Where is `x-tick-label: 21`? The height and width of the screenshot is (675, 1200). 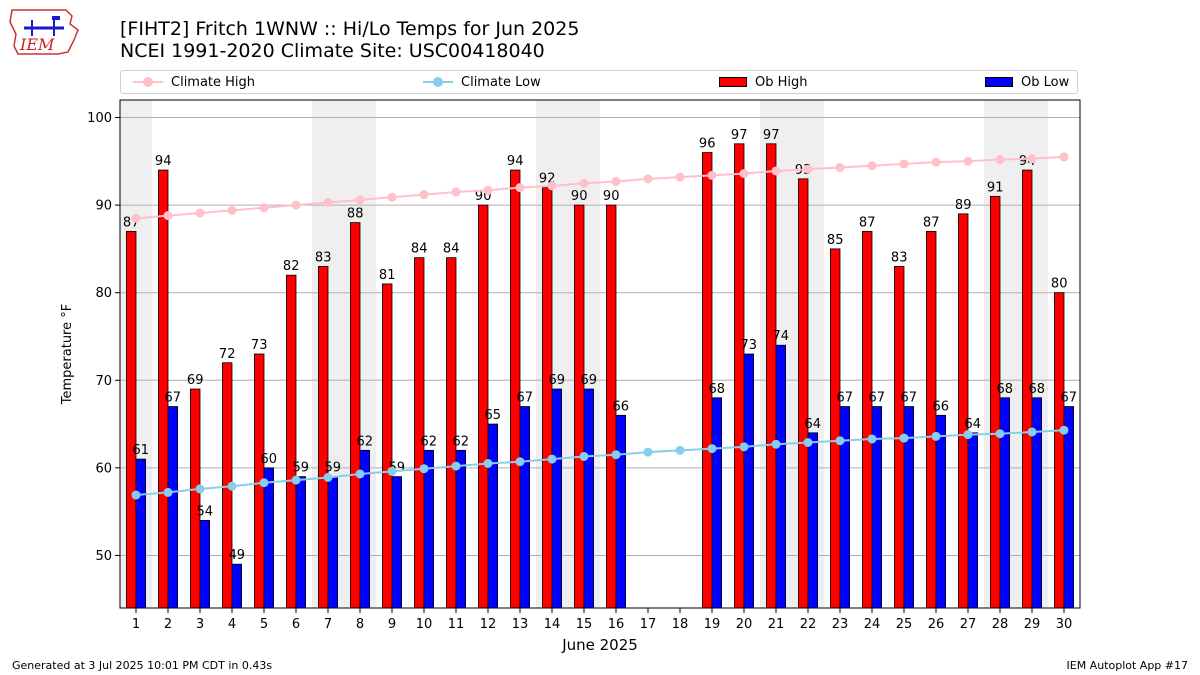
x-tick-label: 21 is located at coordinates (776, 624).